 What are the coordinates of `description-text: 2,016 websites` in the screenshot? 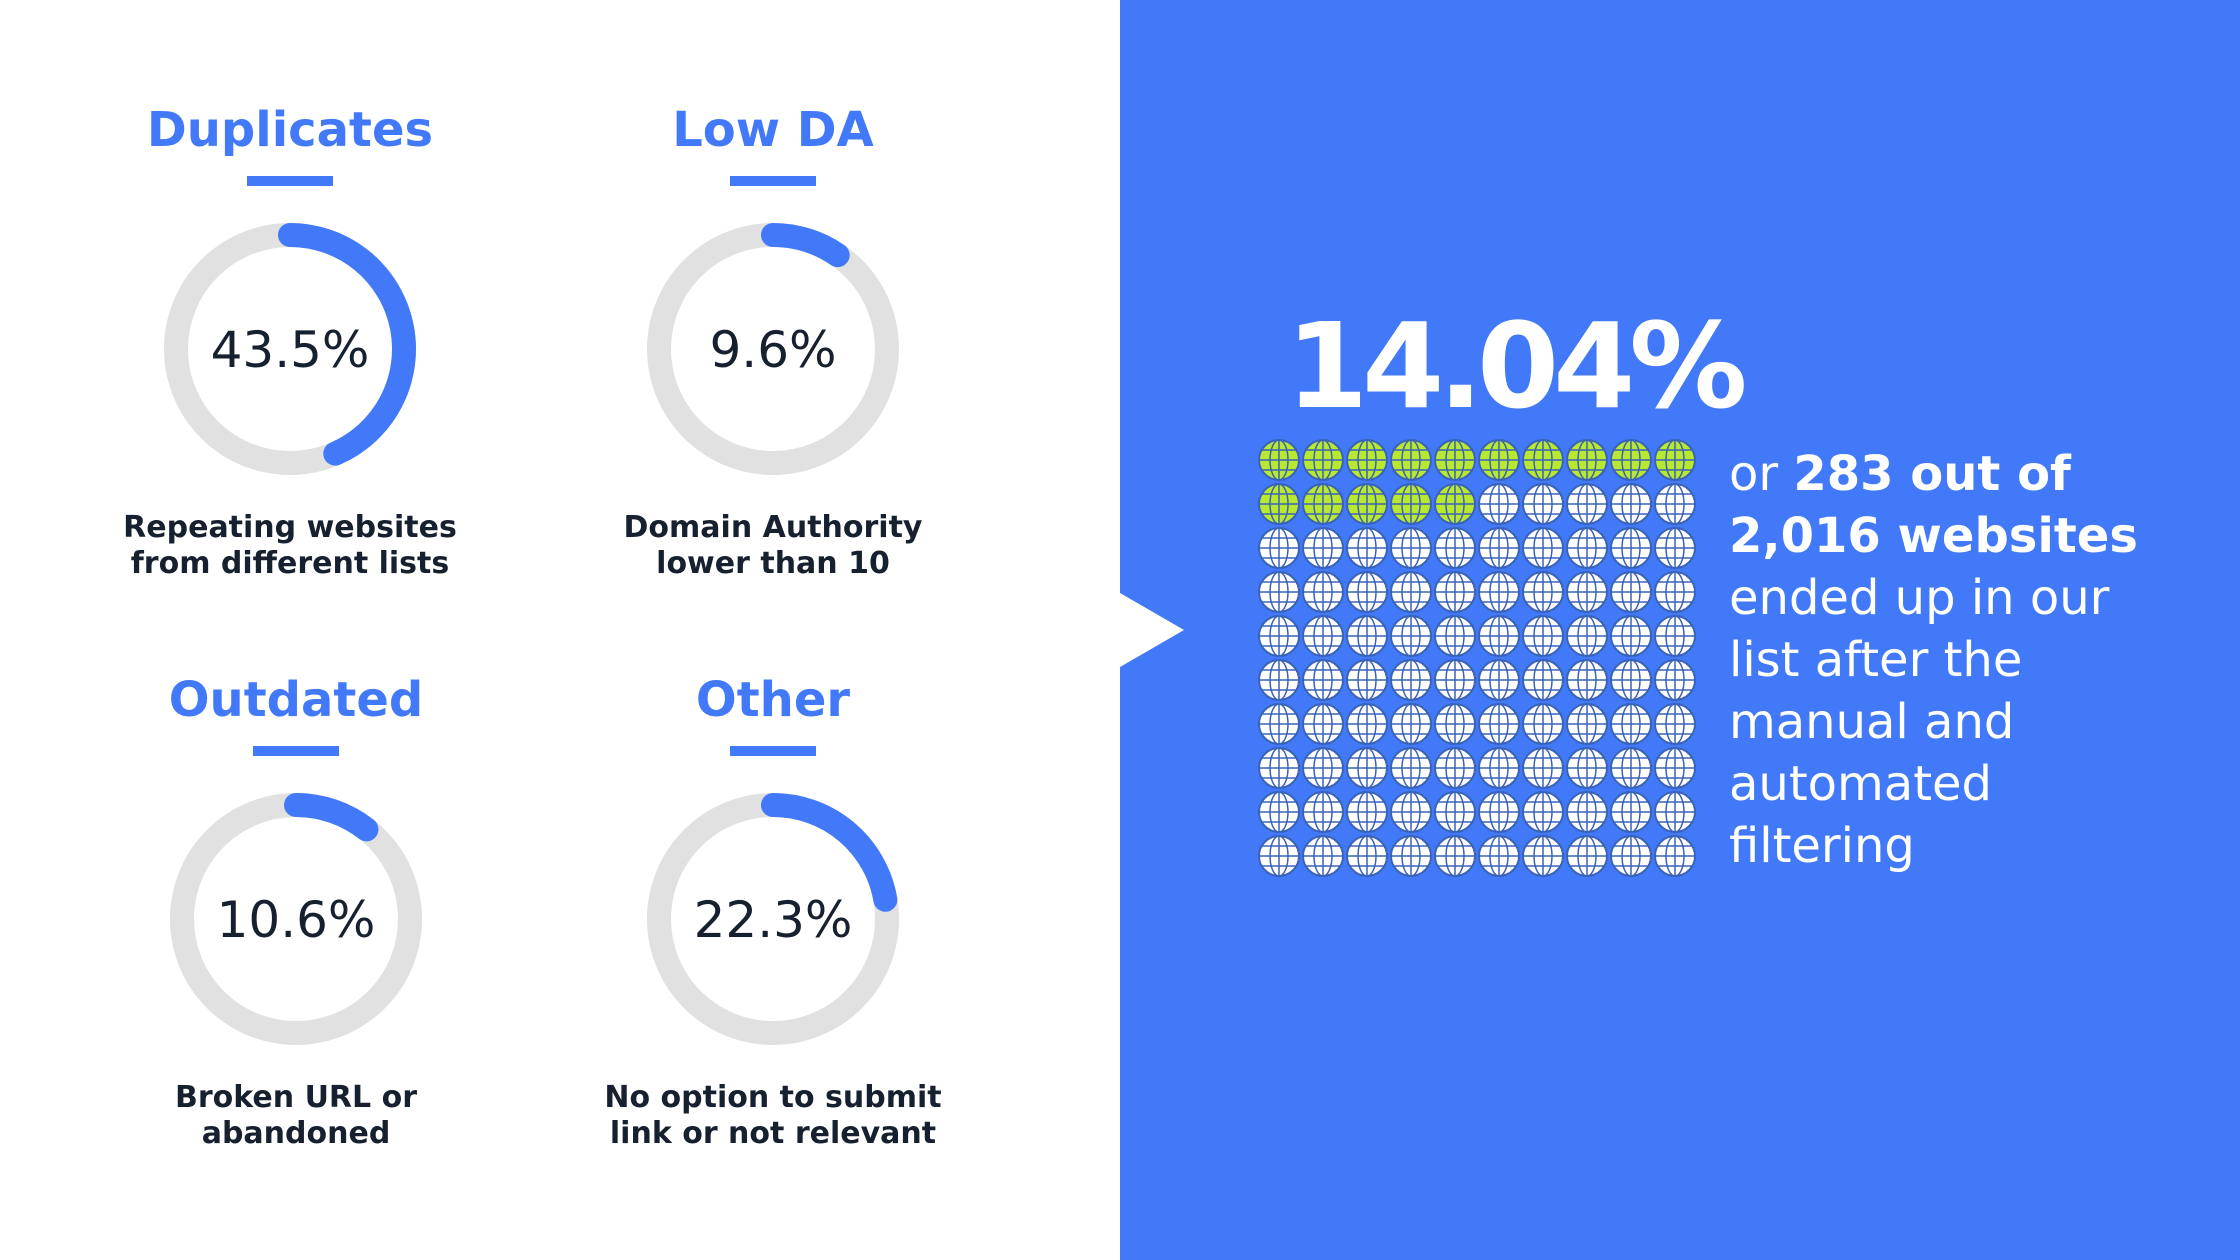 It's located at (1933, 536).